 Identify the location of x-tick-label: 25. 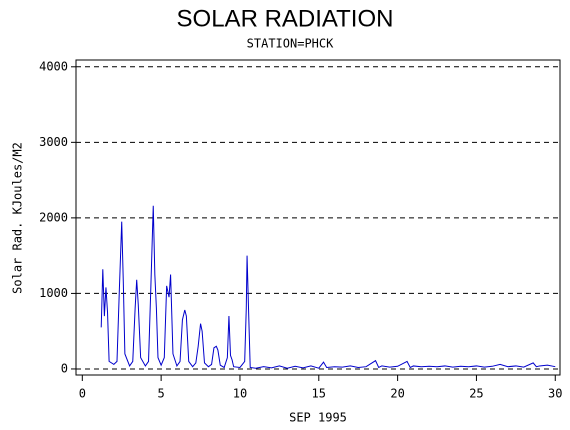
(476, 394).